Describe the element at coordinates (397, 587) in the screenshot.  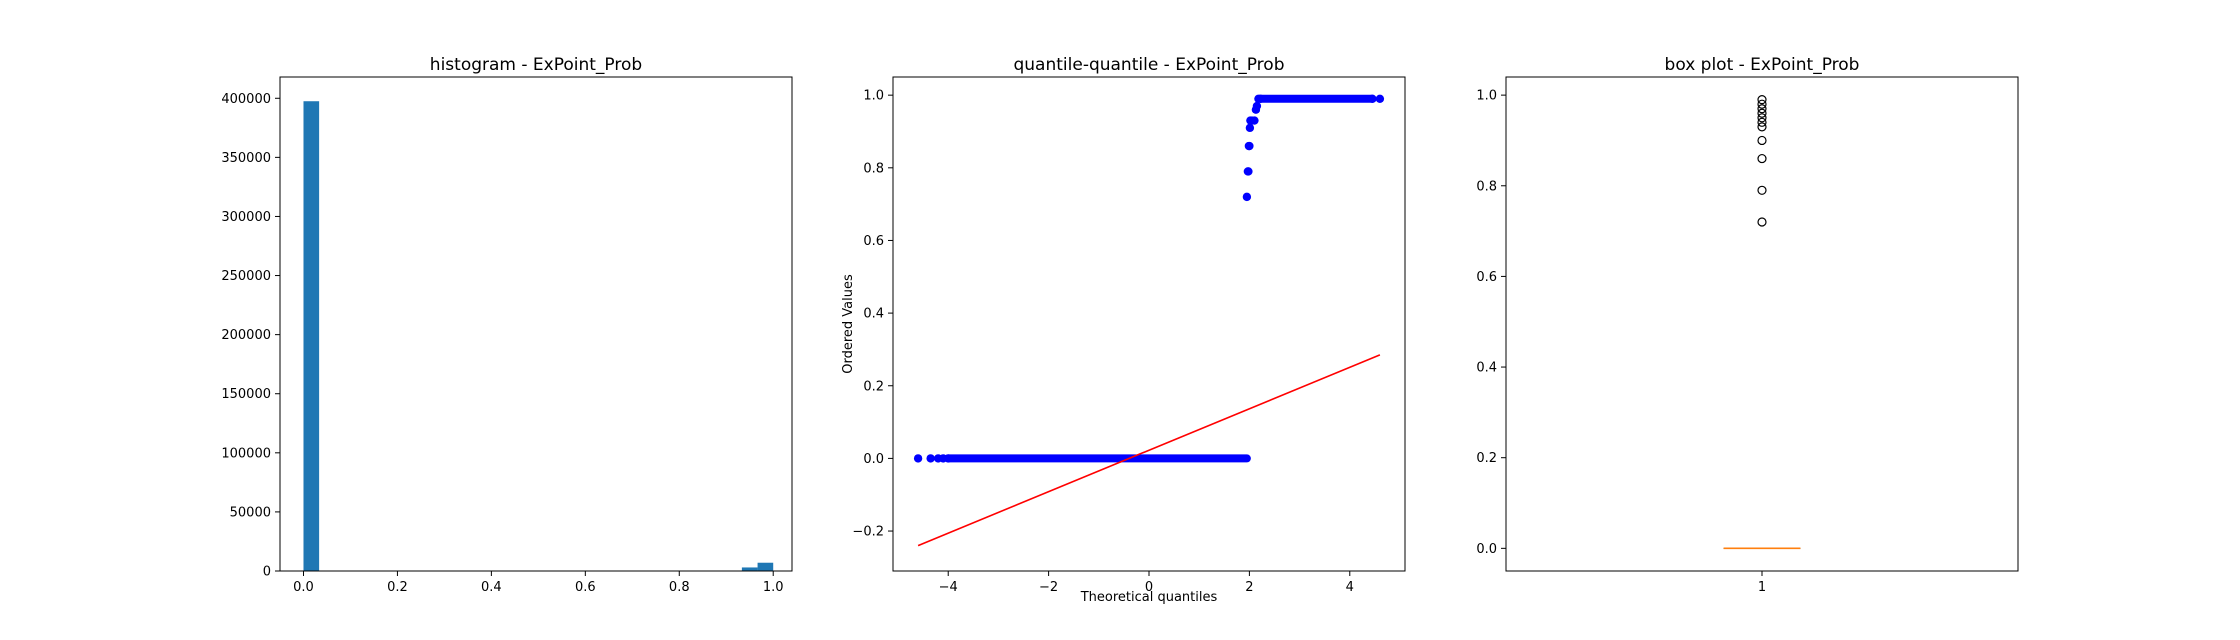
I see `histogram-xtick-label: 0.2` at that location.